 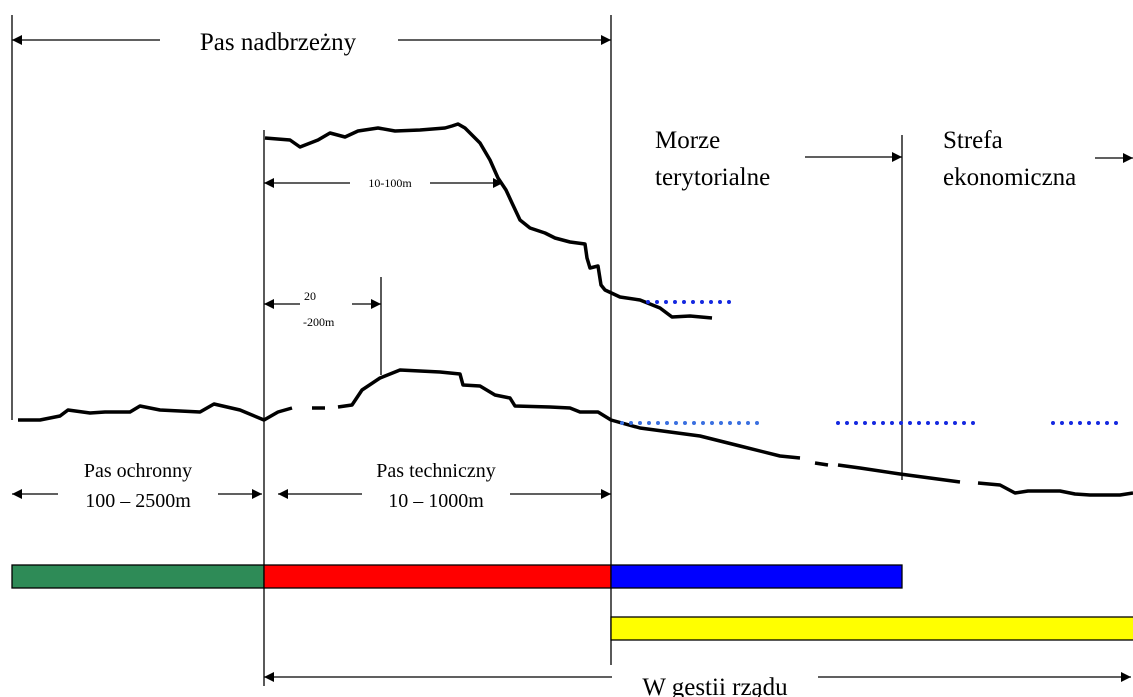 I want to click on dune-width-label: 20, so click(x=310, y=296).